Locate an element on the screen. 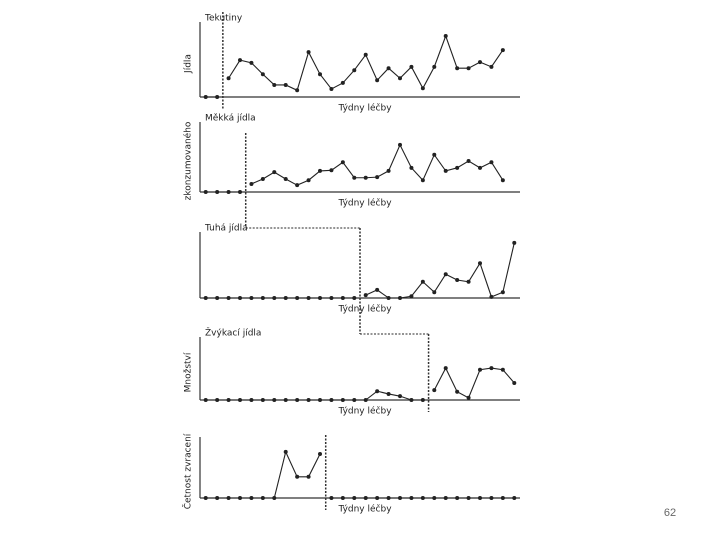 The image size is (720, 544). y-axis-label: Jídla is located at coordinates (189, 64).